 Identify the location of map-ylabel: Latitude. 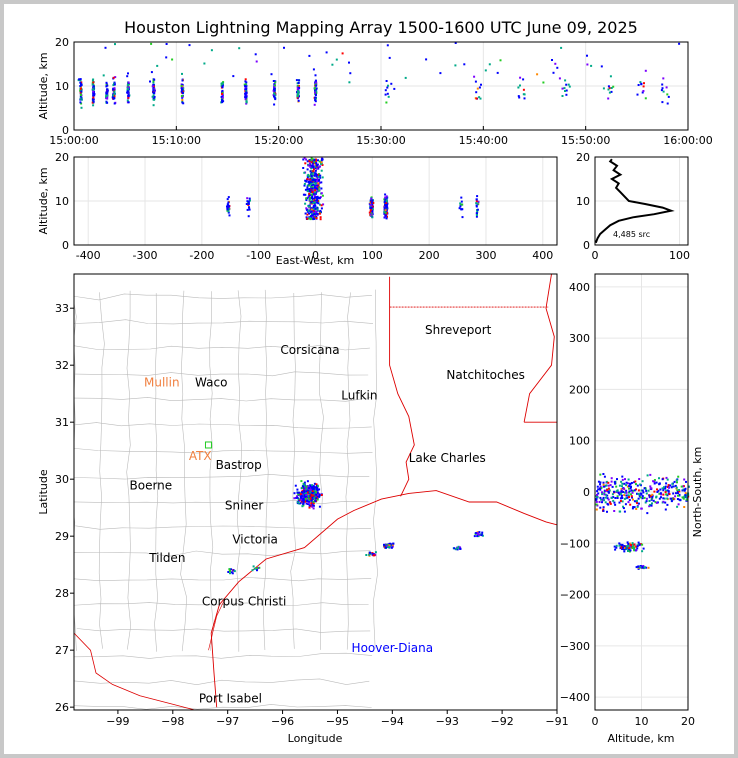
(43, 492).